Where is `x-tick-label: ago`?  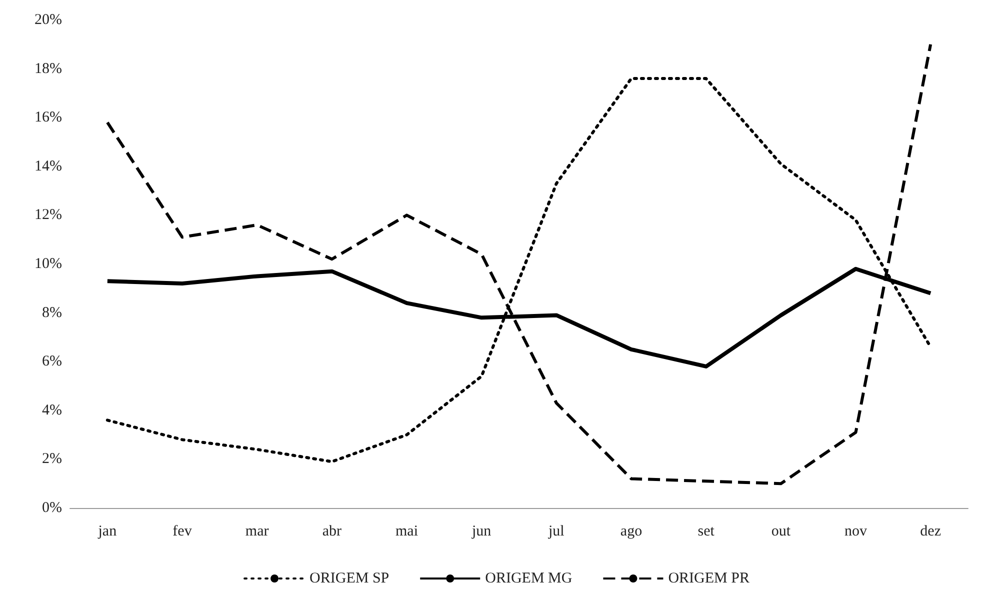
x-tick-label: ago is located at coordinates (631, 532).